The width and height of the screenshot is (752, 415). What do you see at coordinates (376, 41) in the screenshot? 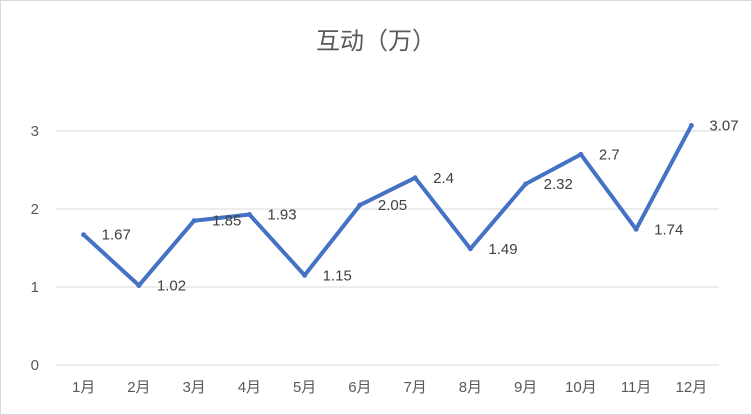
I see `chart-title: 互动（万）` at bounding box center [376, 41].